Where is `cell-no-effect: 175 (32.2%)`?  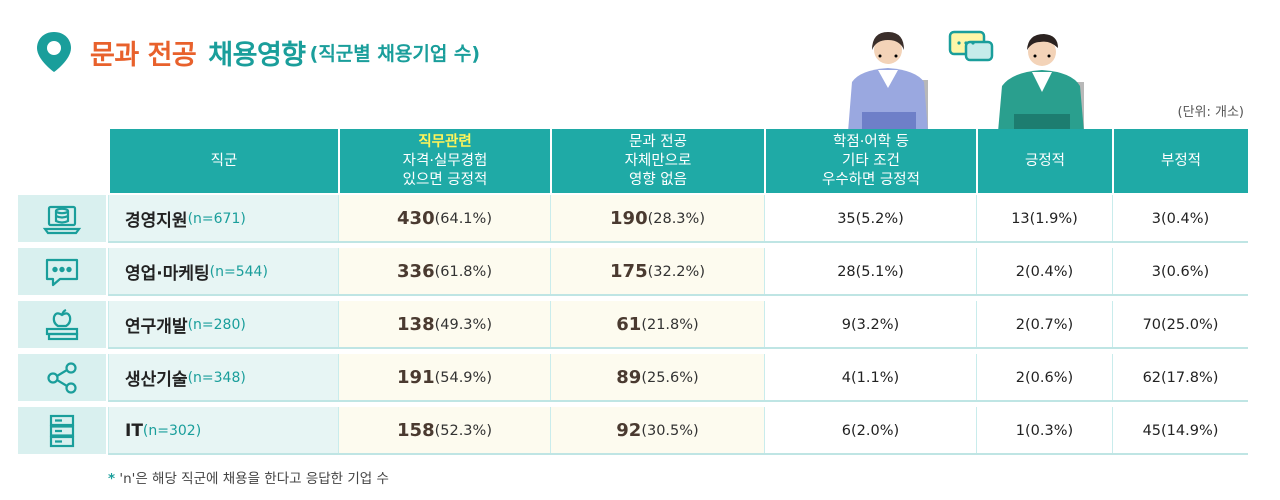
cell-no-effect: 175 (32.2%) is located at coordinates (657, 271).